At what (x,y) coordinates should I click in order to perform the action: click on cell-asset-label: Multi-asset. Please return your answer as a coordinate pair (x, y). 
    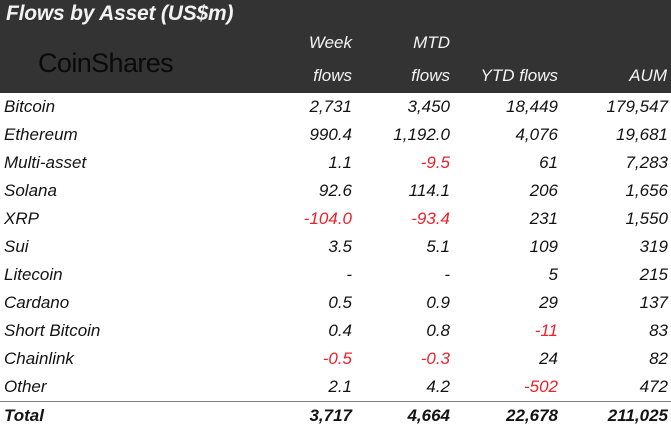
    Looking at the image, I should click on (45, 162).